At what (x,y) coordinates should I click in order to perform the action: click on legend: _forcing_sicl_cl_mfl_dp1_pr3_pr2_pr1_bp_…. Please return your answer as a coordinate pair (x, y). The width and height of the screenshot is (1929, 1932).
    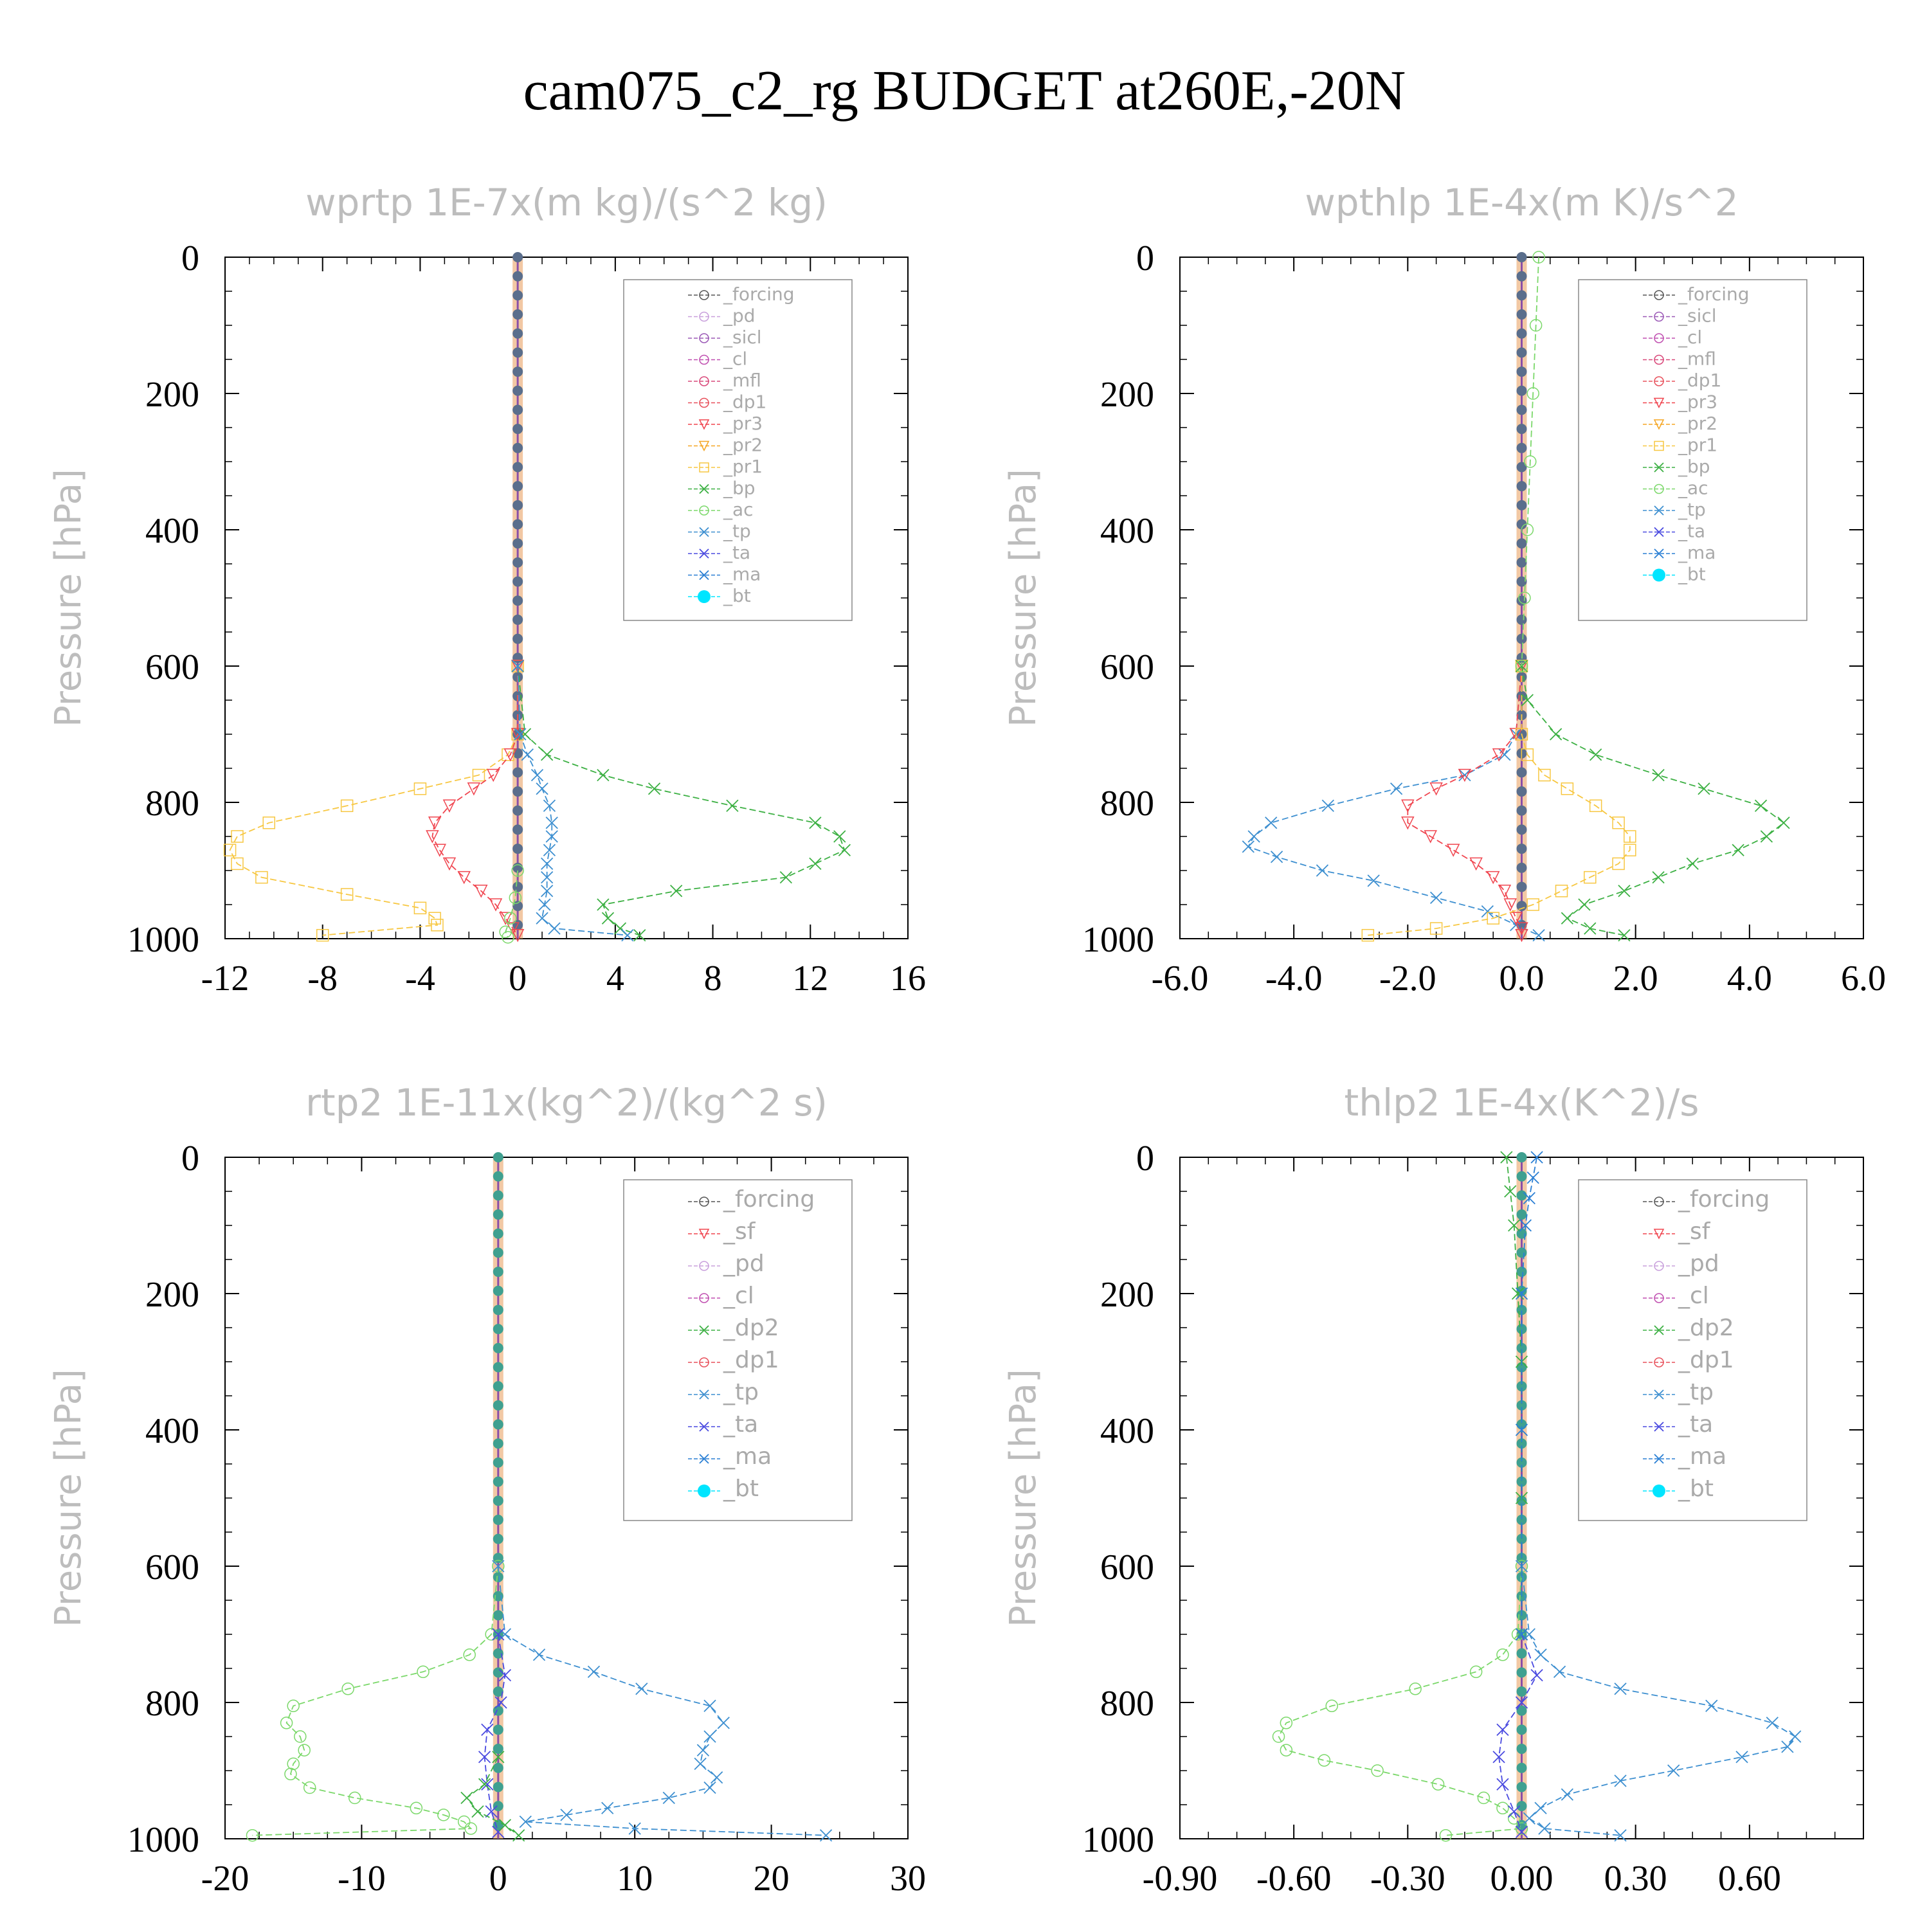
    Looking at the image, I should click on (1692, 450).